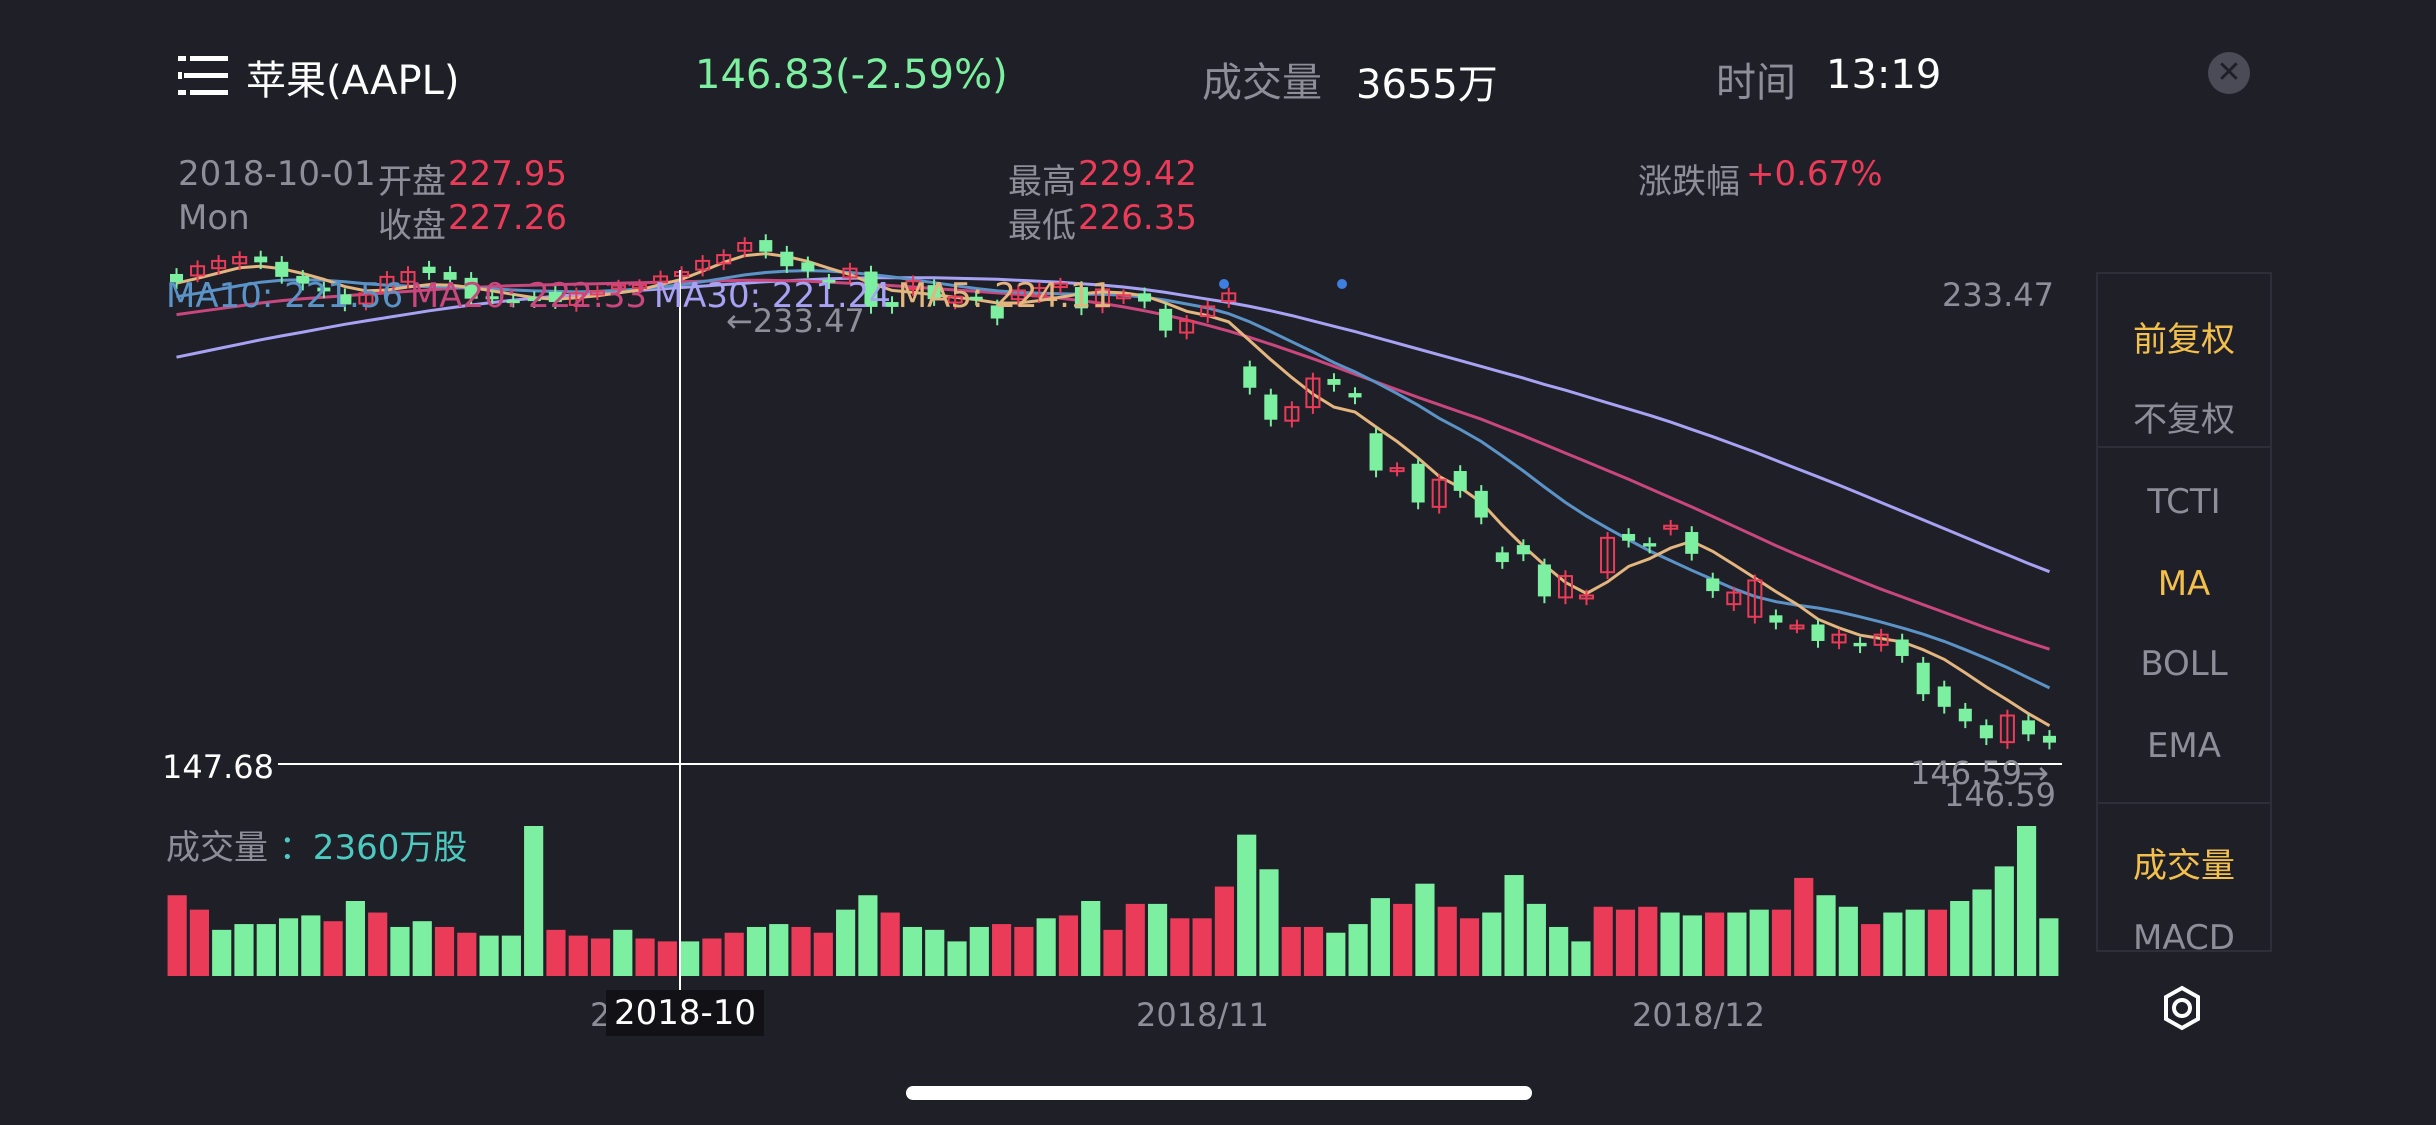 The width and height of the screenshot is (2436, 1125). Describe the element at coordinates (772, 296) in the screenshot. I see `ma30-legend: MA30: 221.24` at that location.